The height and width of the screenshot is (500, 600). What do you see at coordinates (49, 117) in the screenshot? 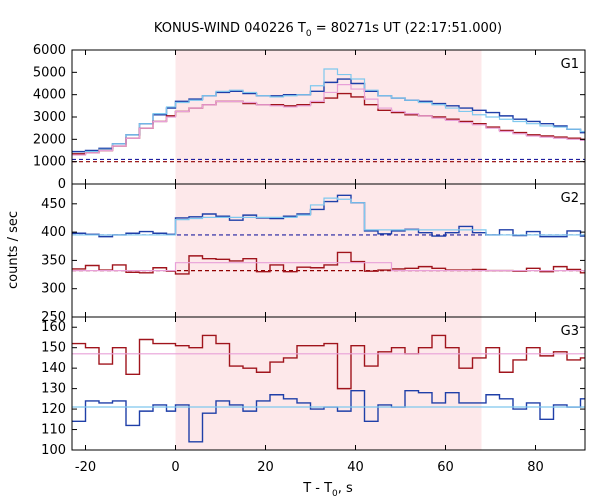
I see `y-tick-label: 3000` at bounding box center [49, 117].